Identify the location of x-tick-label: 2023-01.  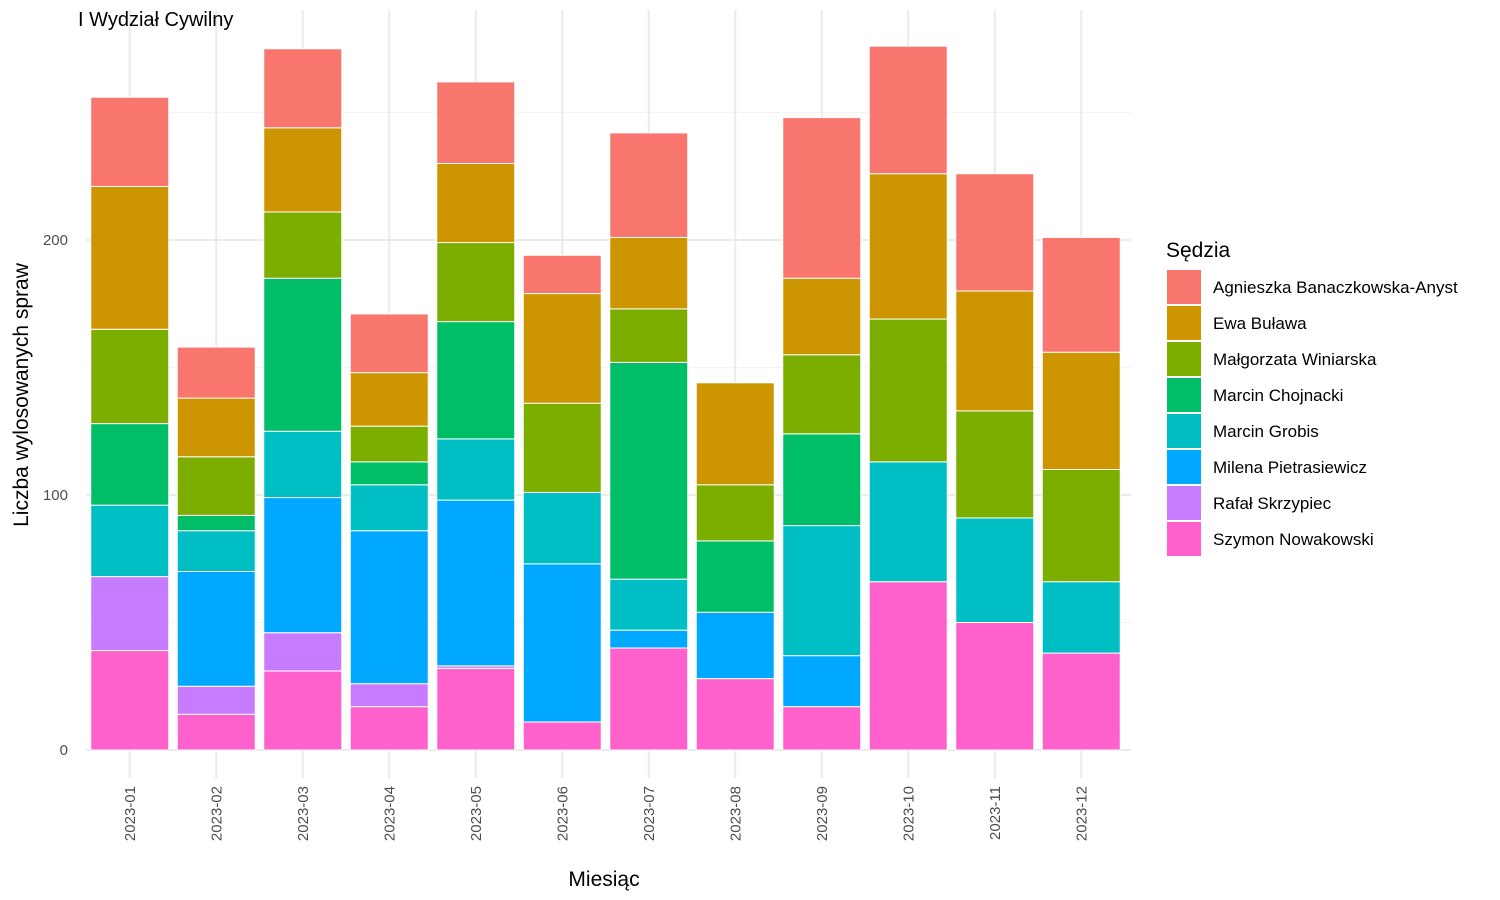
(130, 813).